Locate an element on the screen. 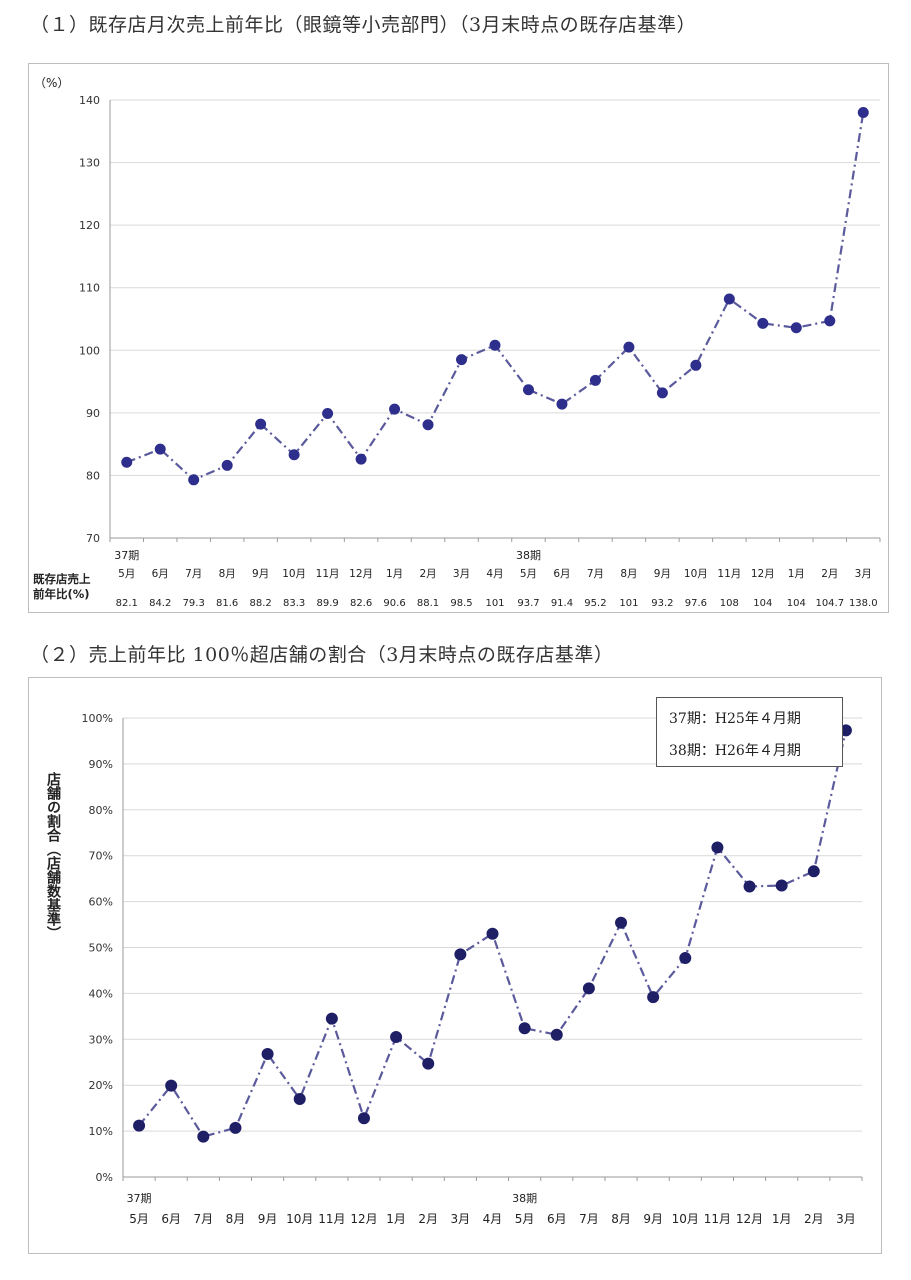 The height and width of the screenshot is (1280, 911). x-category-label: 7月 is located at coordinates (204, 1219).